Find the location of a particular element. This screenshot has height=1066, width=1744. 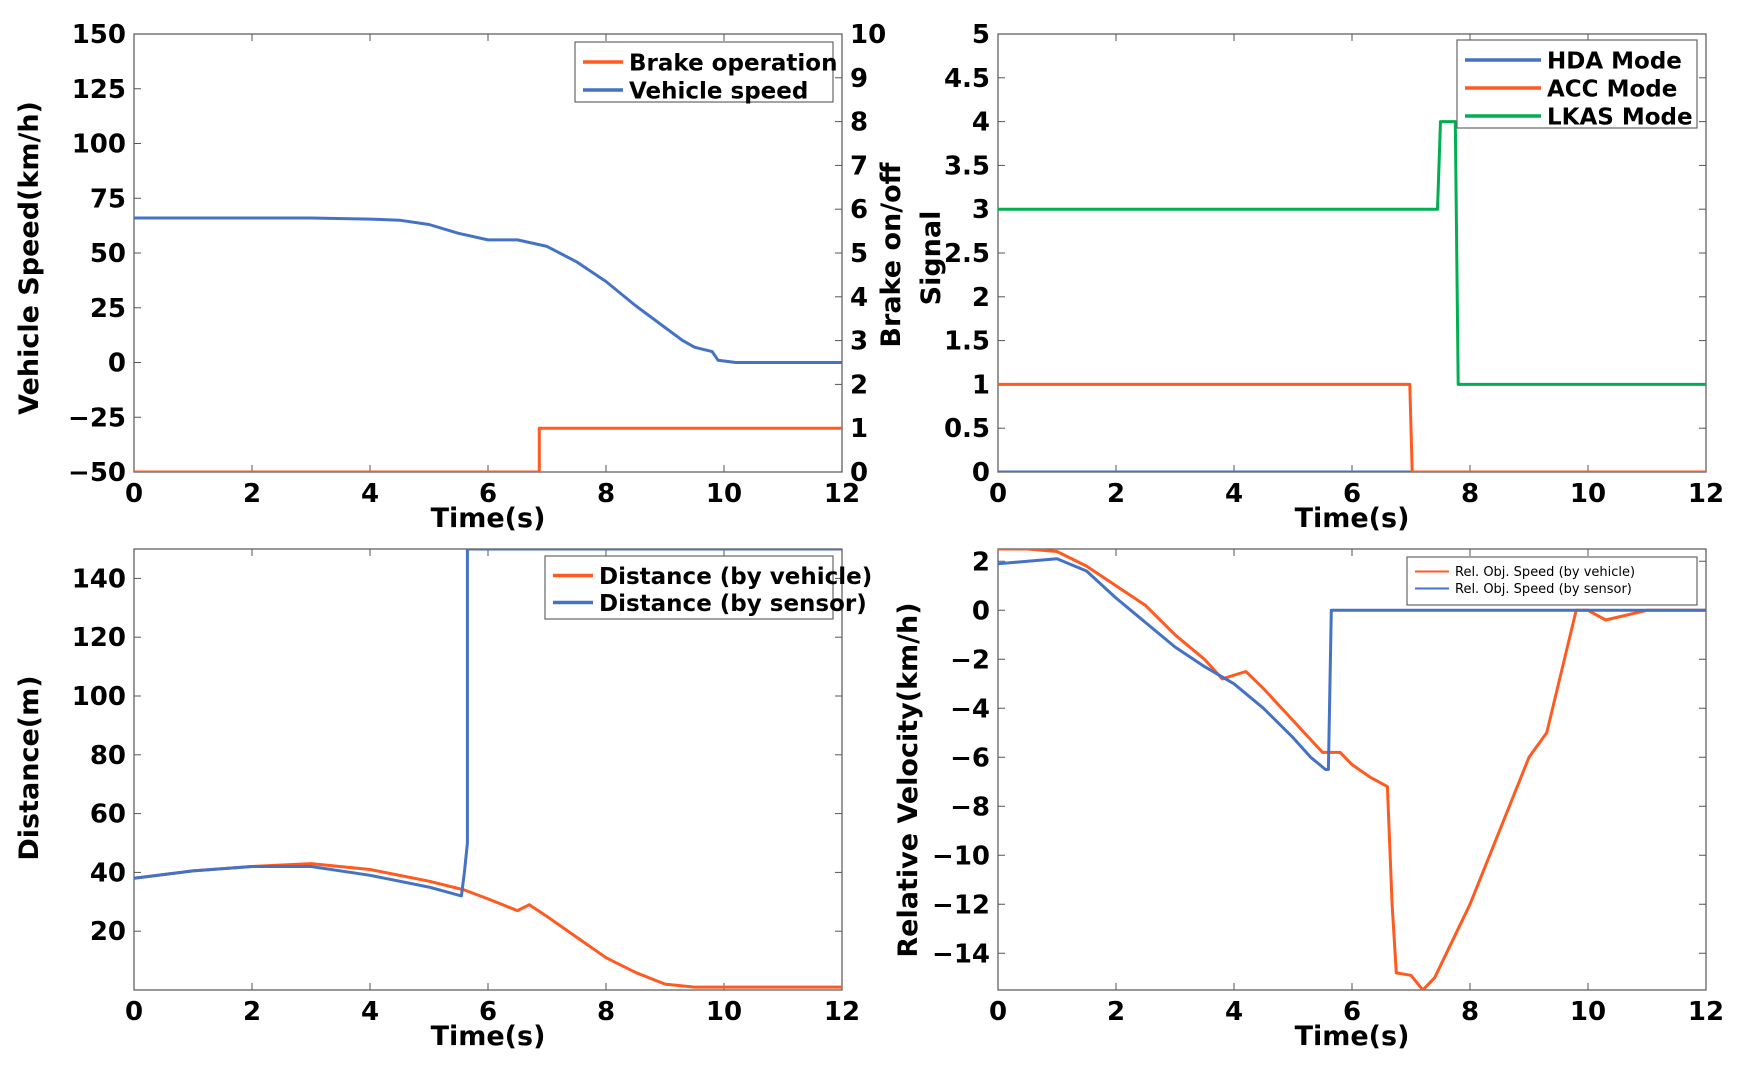

y-tick-label: 120 is located at coordinates (99, 638).